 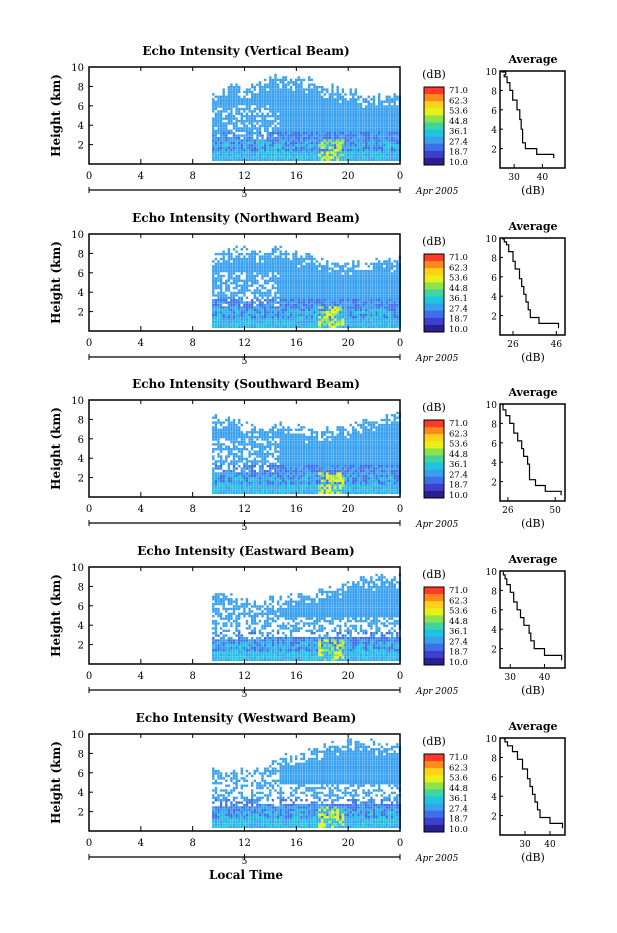 I want to click on avg-y-tick-label: 8, so click(x=494, y=92).